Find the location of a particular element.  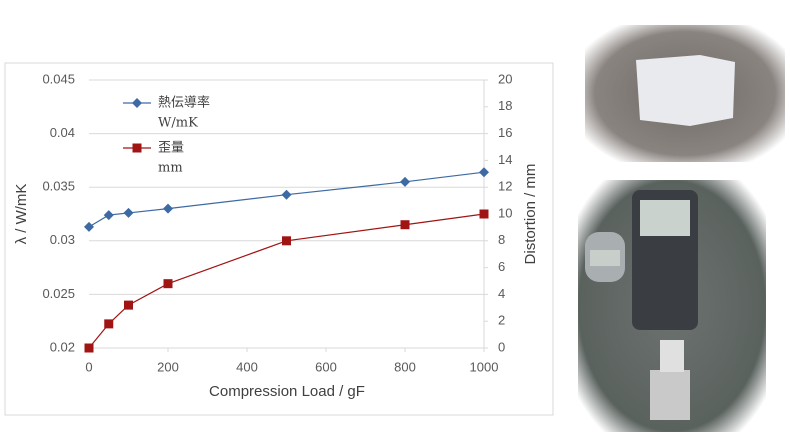

photo-sample is located at coordinates (685, 93).